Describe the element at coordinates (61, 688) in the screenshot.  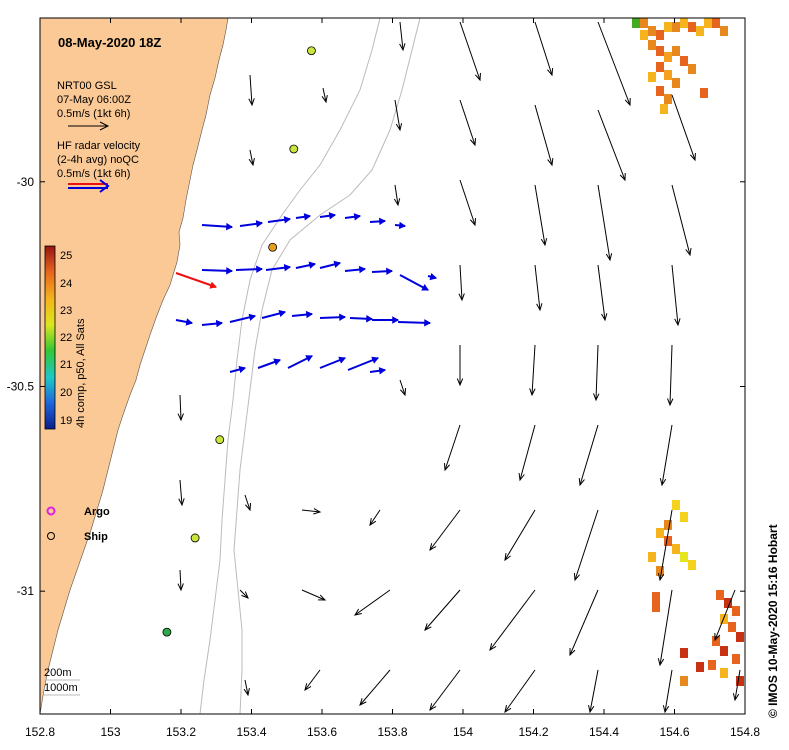
I see `depth-legend-1000m: 1000m` at that location.